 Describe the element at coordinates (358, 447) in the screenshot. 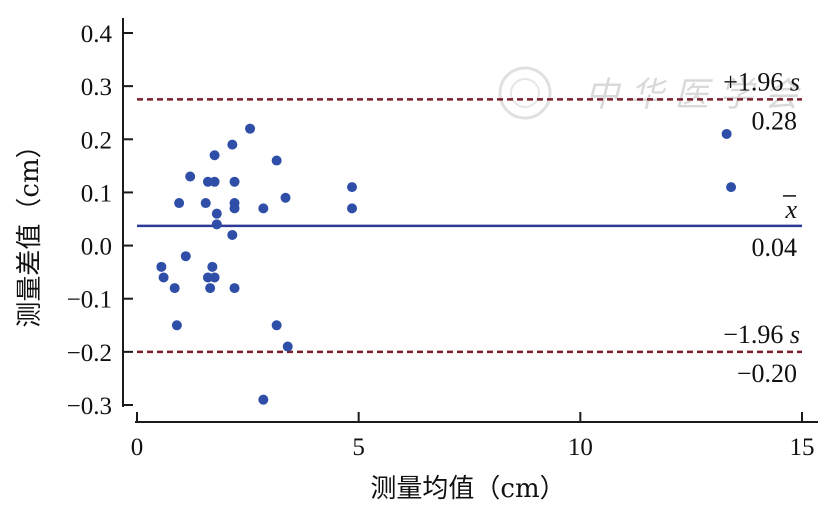

I see `x-tick-label: 5` at that location.